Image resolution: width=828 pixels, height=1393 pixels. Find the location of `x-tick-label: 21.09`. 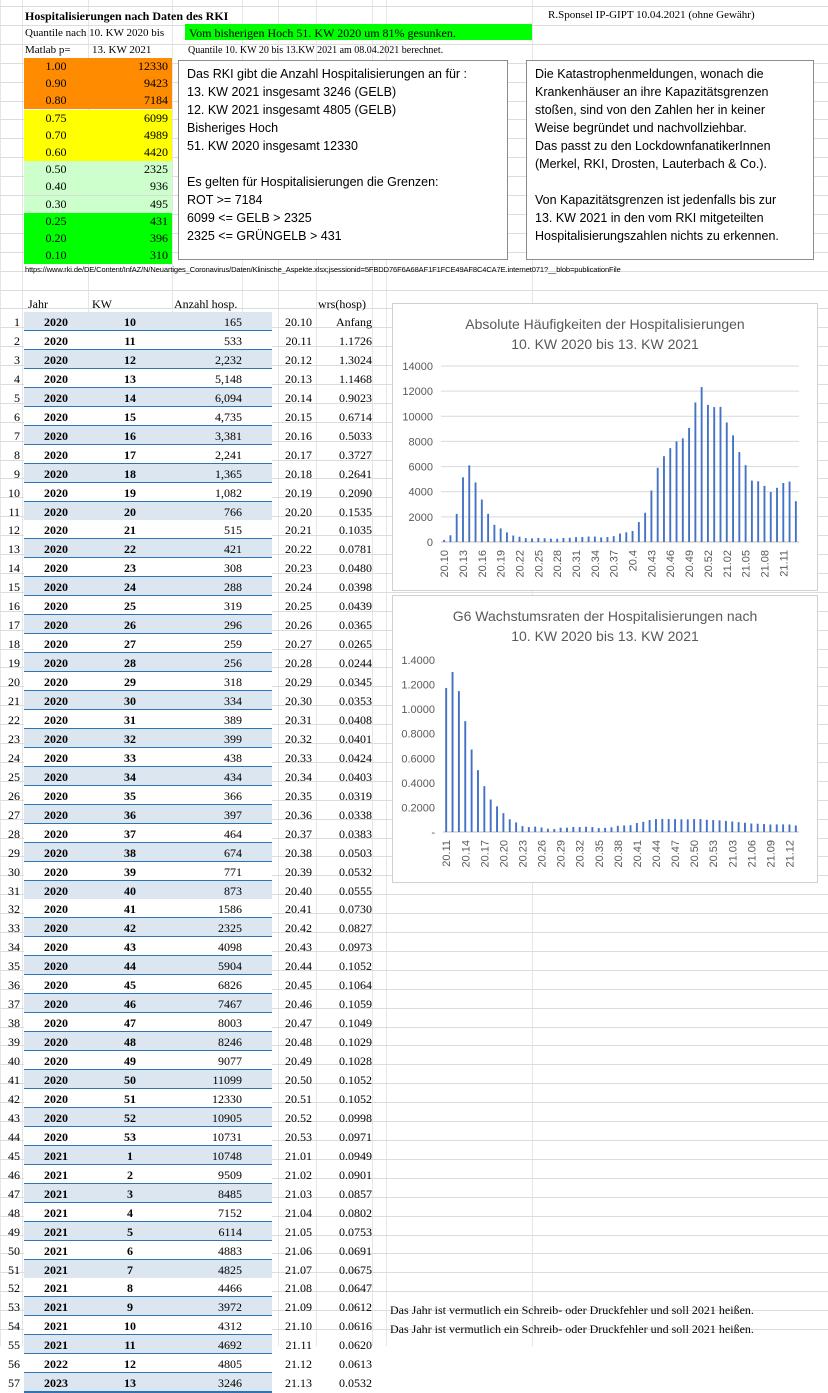

x-tick-label: 21.09 is located at coordinates (771, 854).